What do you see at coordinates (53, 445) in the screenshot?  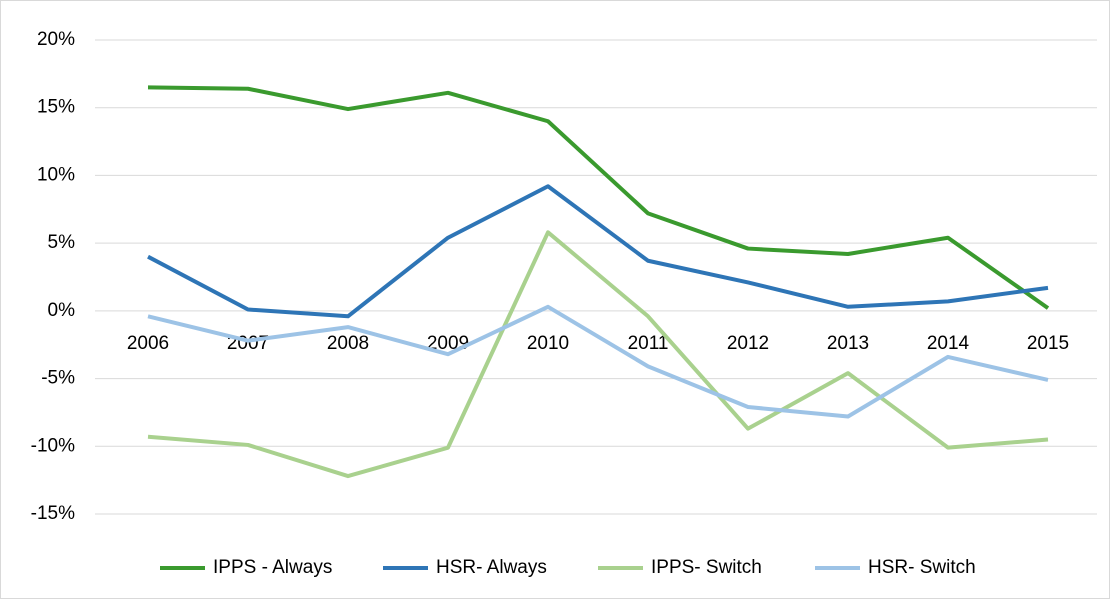 I see `y-tick-label: -10%` at bounding box center [53, 445].